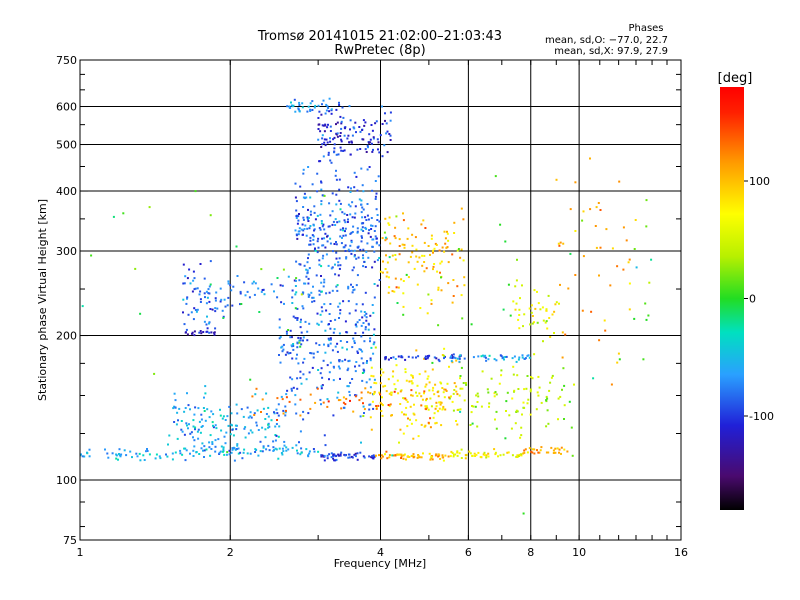 Image resolution: width=800 pixels, height=600 pixels. Describe the element at coordinates (66, 145) in the screenshot. I see `y-tick-label: 500` at that location.